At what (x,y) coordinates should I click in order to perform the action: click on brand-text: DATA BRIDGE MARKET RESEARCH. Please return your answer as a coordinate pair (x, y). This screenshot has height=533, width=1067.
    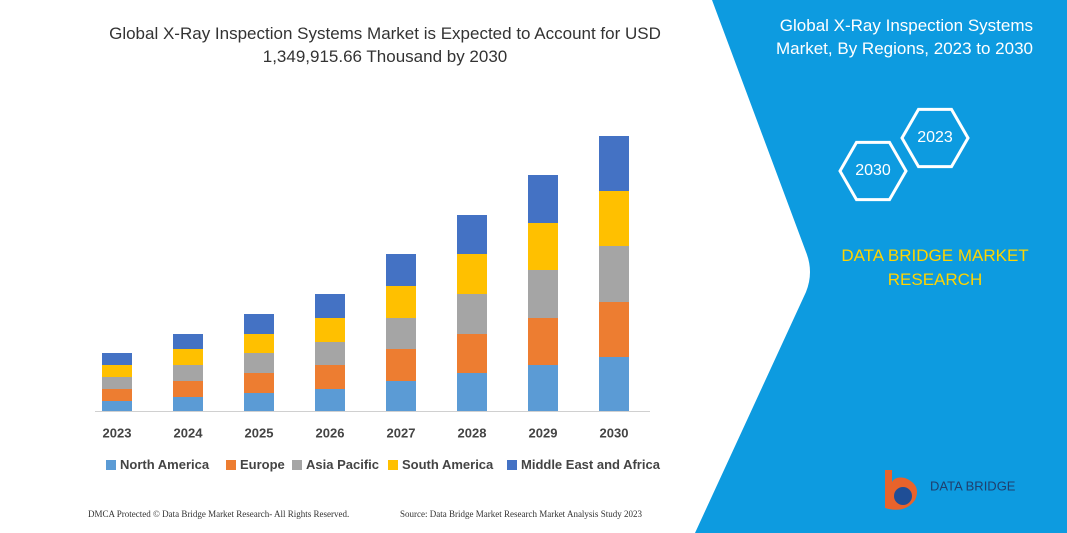
    Looking at the image, I should click on (935, 267).